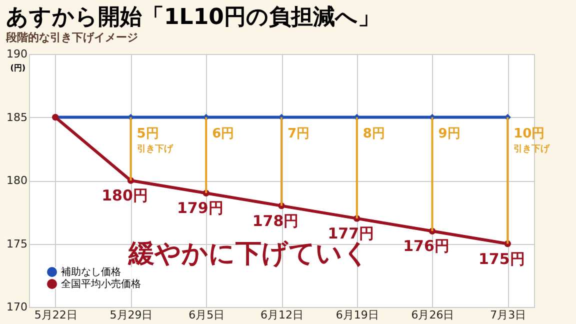 The height and width of the screenshot is (324, 576). Describe the element at coordinates (193, 17) in the screenshot. I see `chart-title: あすから開始「1L10円の負担減へ」` at that location.